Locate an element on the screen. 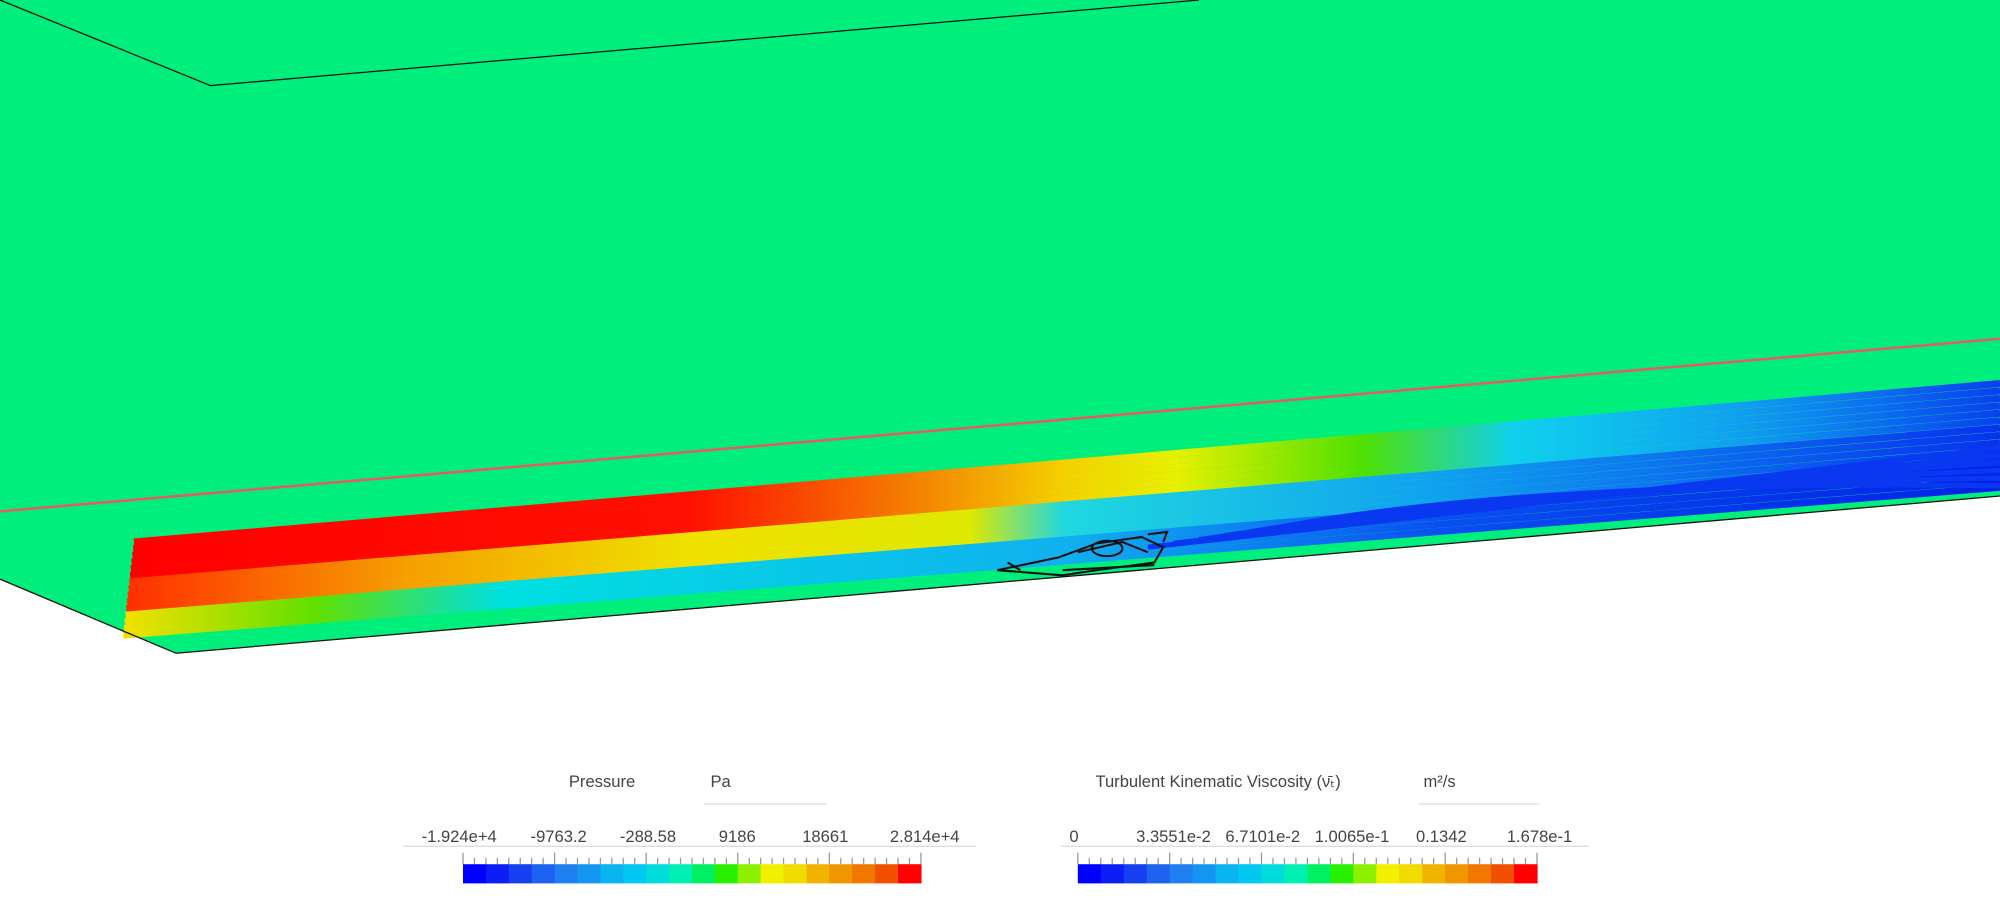 The height and width of the screenshot is (900, 2000). legend-label: 18661 is located at coordinates (825, 836).